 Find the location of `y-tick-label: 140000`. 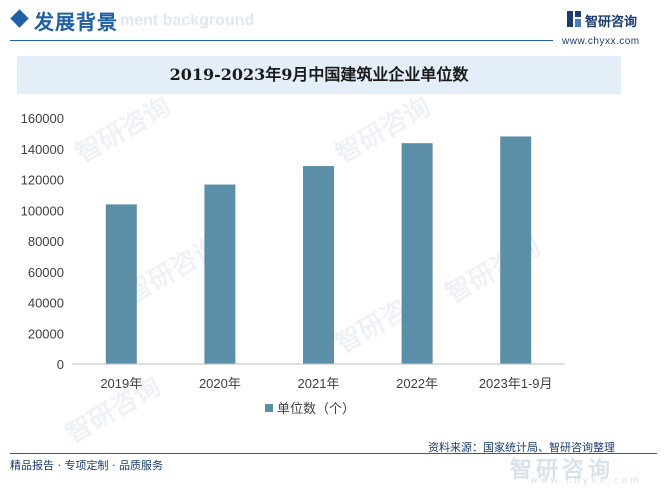

y-tick-label: 140000 is located at coordinates (42, 149).